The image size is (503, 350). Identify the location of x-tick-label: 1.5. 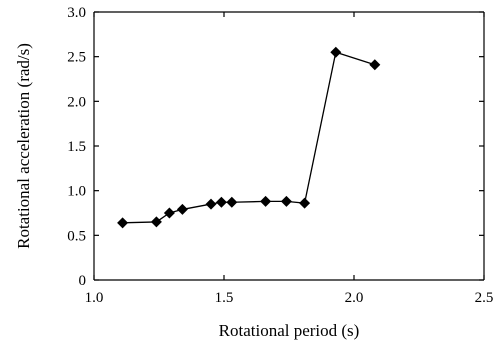
(224, 298).